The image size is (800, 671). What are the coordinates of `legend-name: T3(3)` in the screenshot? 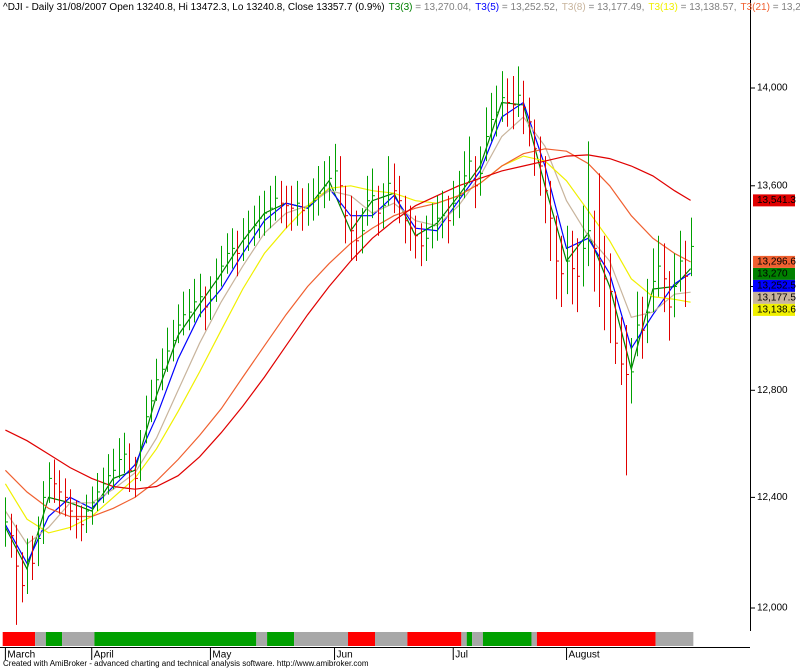 It's located at (401, 7).